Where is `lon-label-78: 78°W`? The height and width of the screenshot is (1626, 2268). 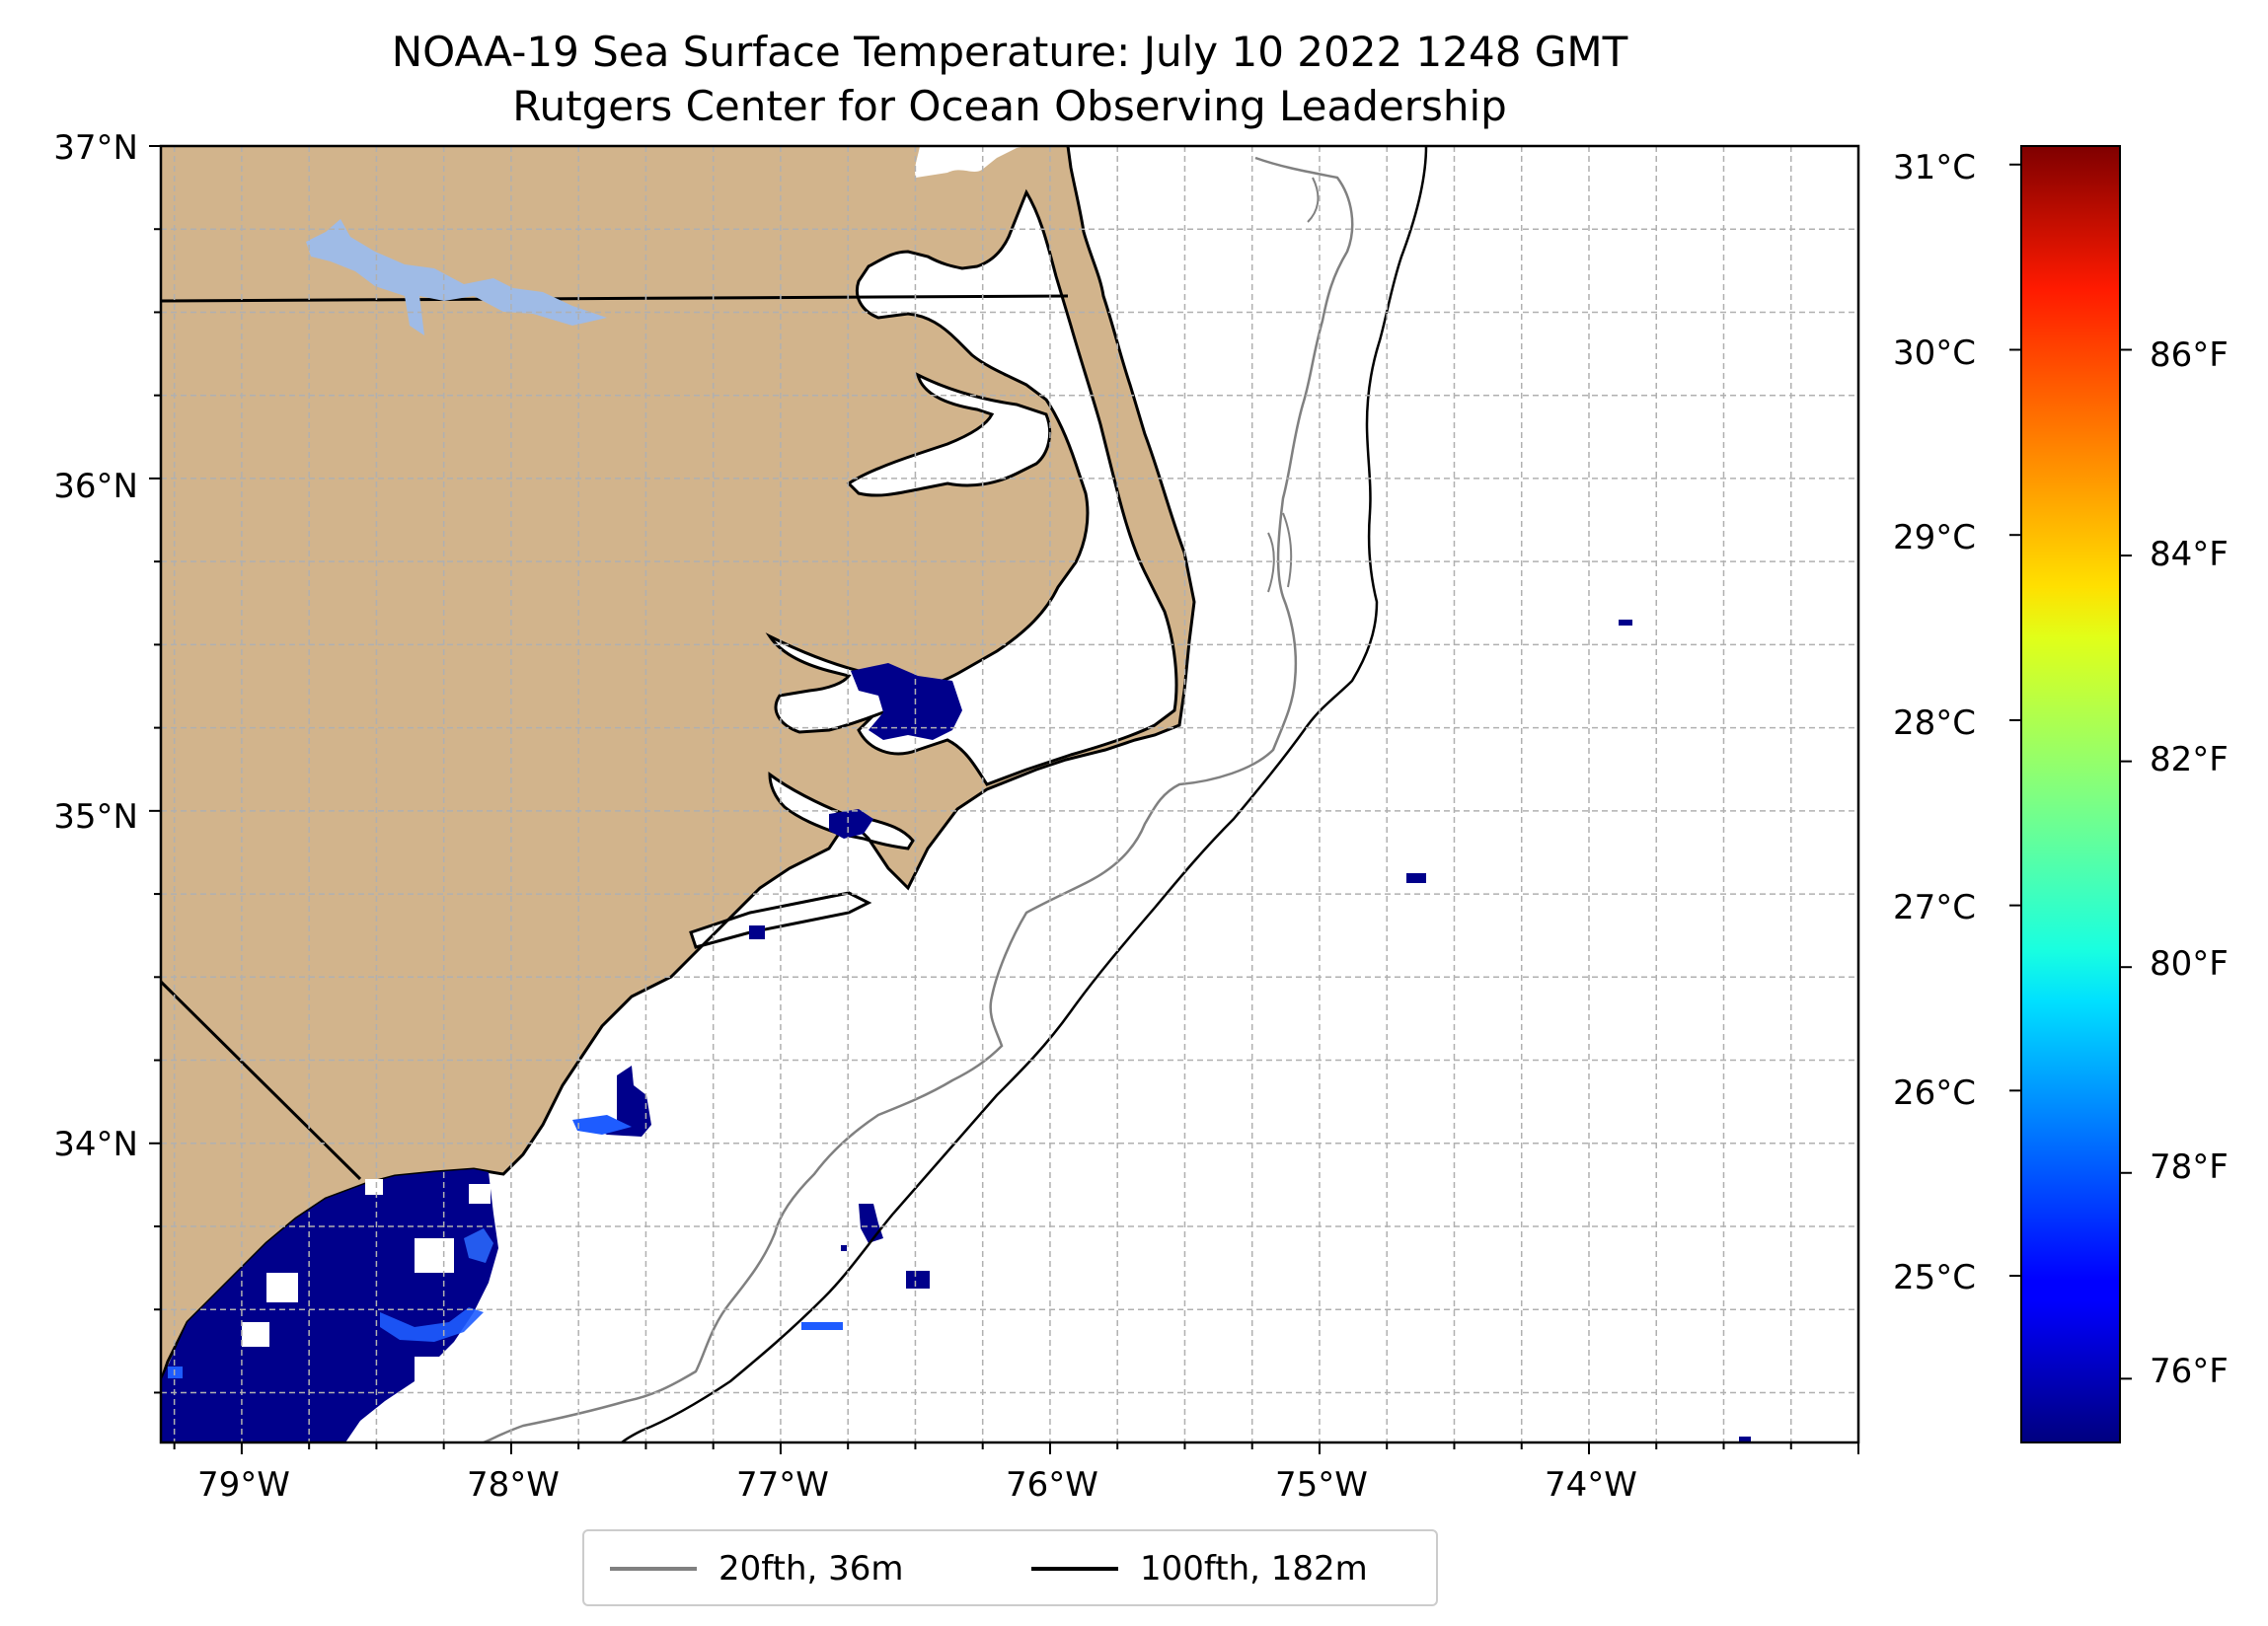
lon-label-78: 78°W is located at coordinates (514, 1485).